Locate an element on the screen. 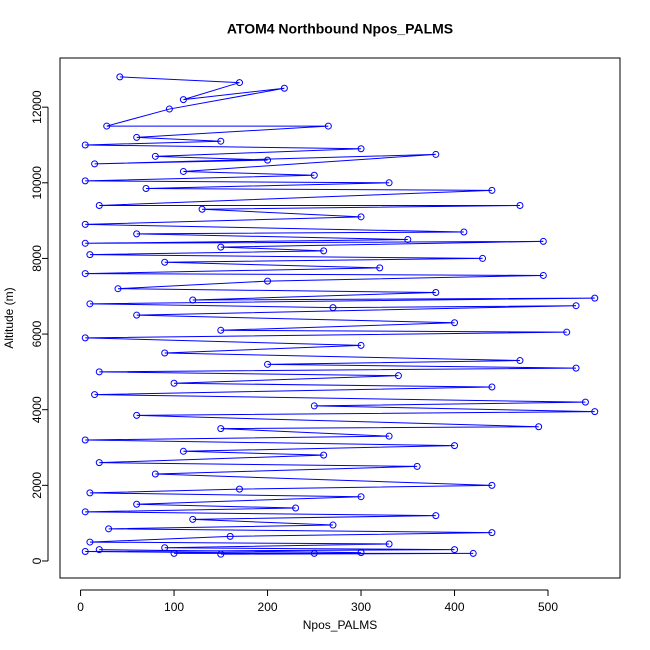 The image size is (650, 650). y-tick-label: 4000 is located at coordinates (37, 409).